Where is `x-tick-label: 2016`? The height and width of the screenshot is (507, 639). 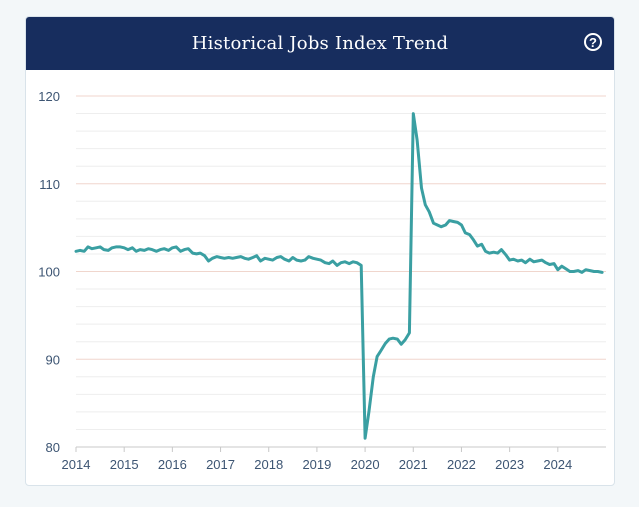
x-tick-label: 2016 is located at coordinates (172, 464).